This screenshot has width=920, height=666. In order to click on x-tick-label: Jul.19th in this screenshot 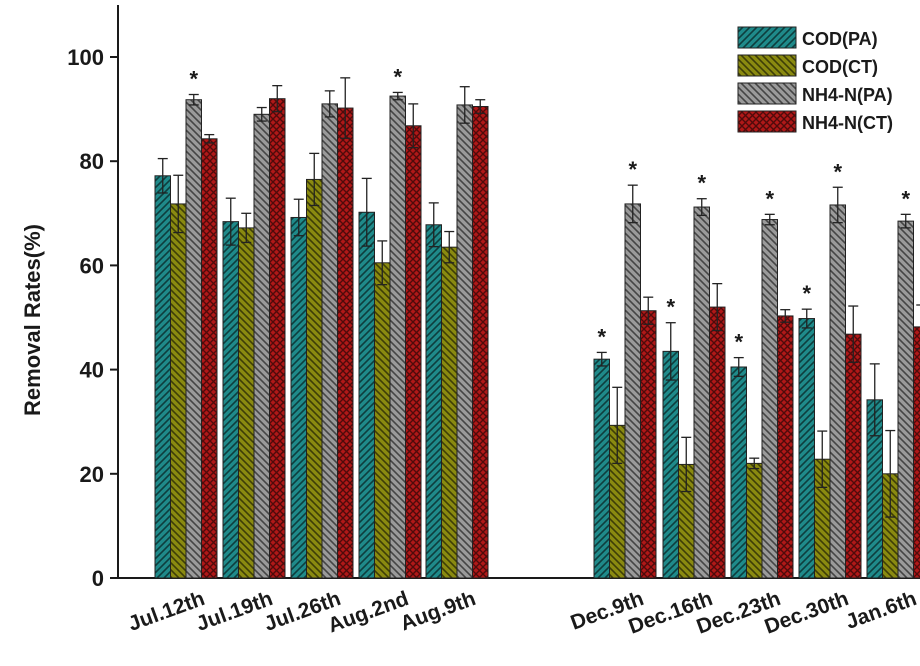, I will do `click(234, 611)`.